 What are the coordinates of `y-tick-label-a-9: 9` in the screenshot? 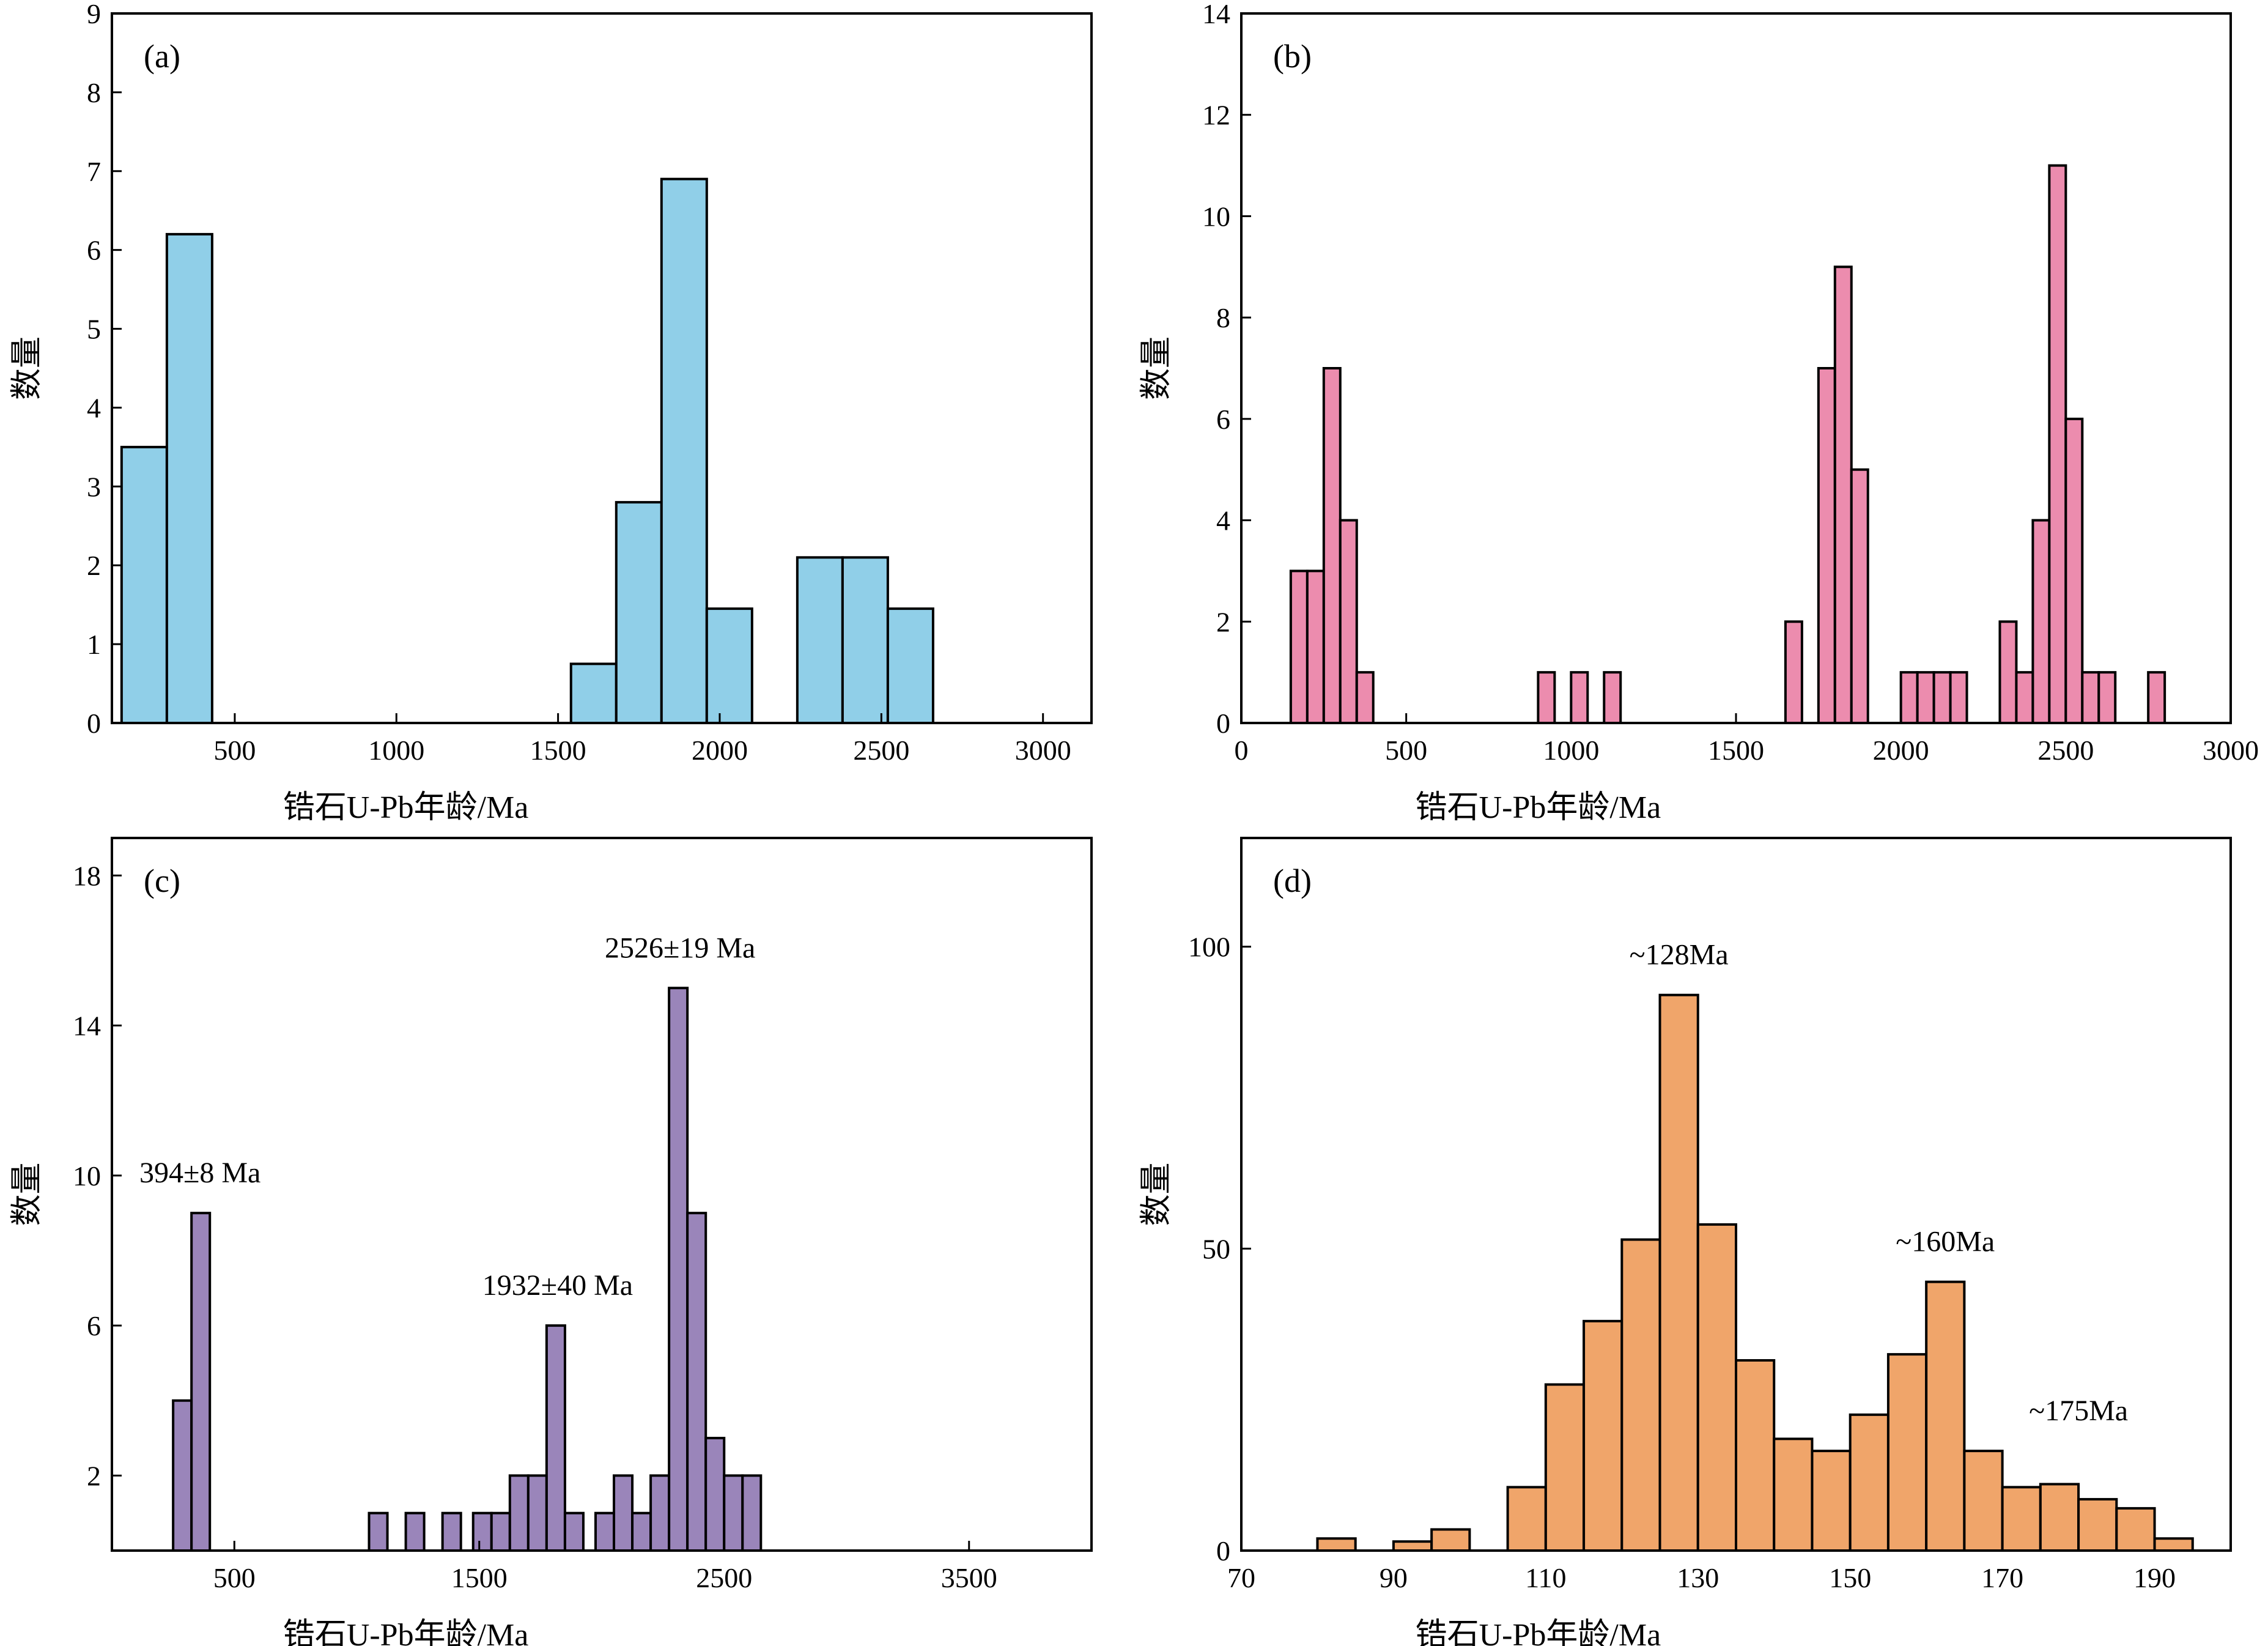 It's located at (94, 14).